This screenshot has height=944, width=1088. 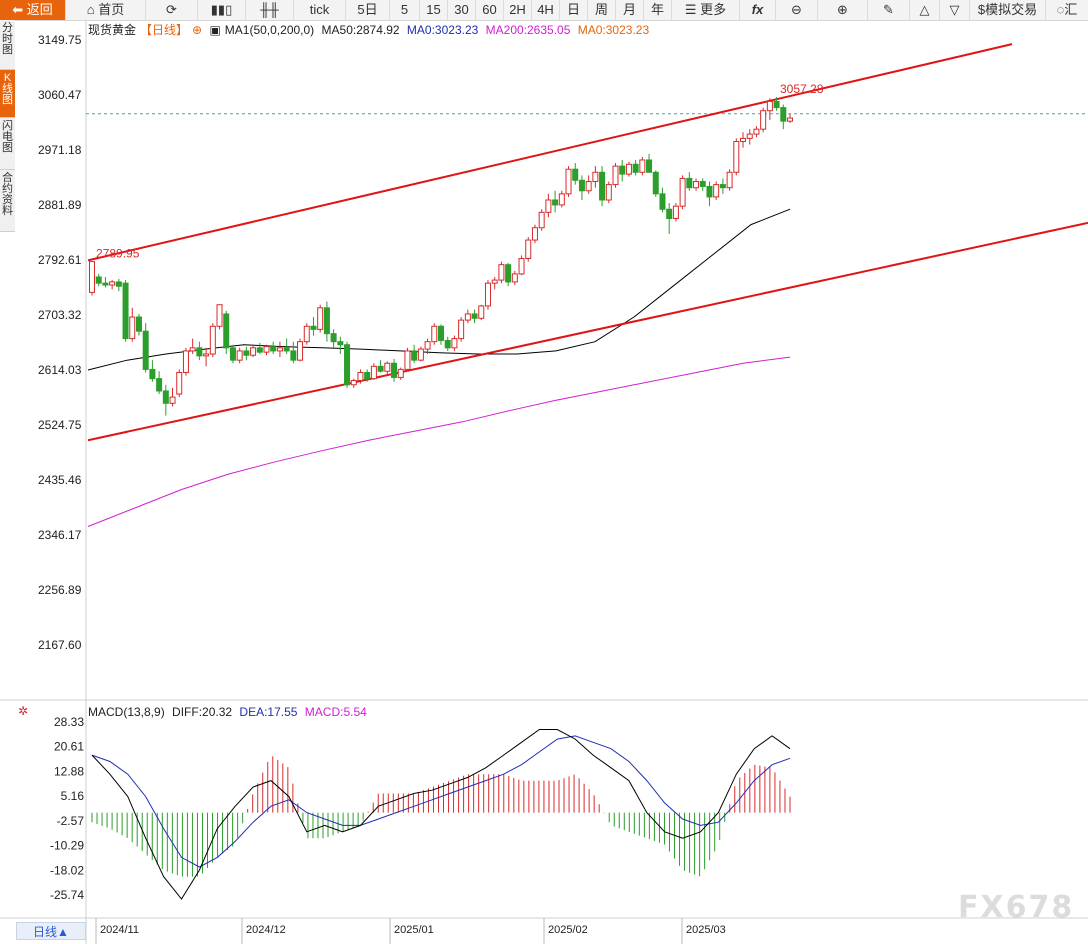 What do you see at coordinates (33, 10) in the screenshot?
I see `back-button: ⬅ 返回` at bounding box center [33, 10].